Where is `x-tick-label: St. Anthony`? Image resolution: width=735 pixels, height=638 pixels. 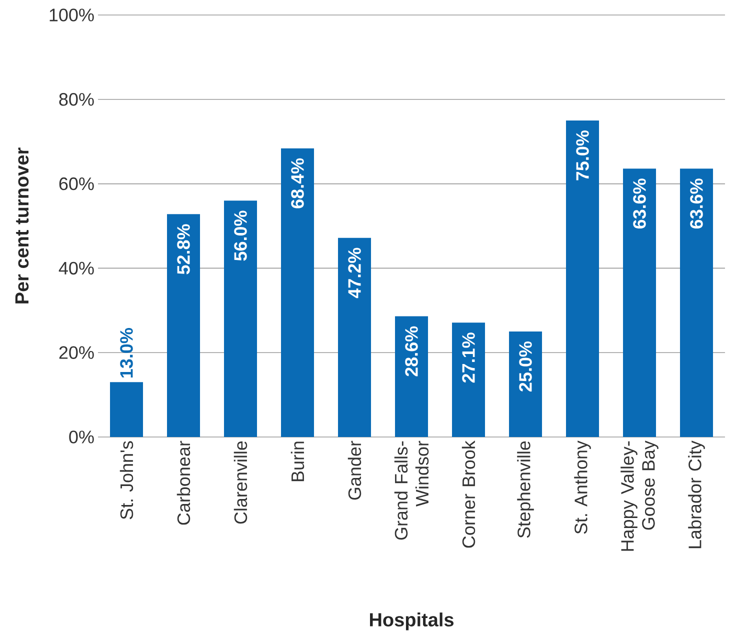 x-tick-label: St. Anthony is located at coordinates (582, 487).